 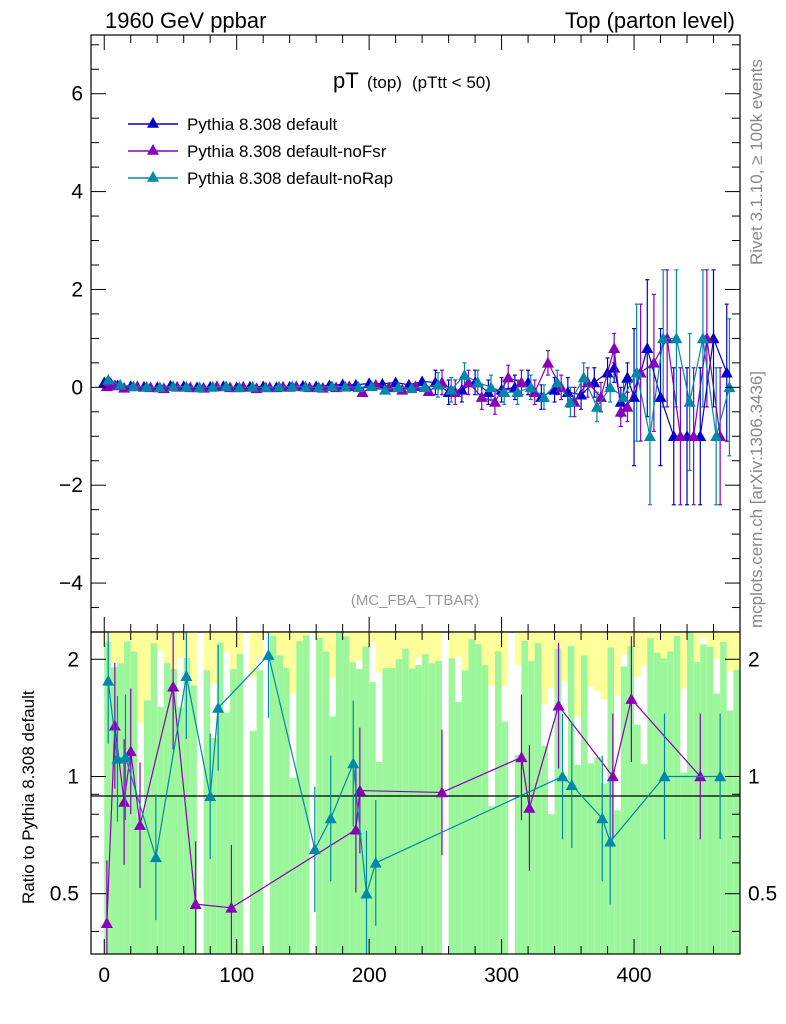 I want to click on collider-label: 1960 GeV ppbar, so click(x=185, y=20).